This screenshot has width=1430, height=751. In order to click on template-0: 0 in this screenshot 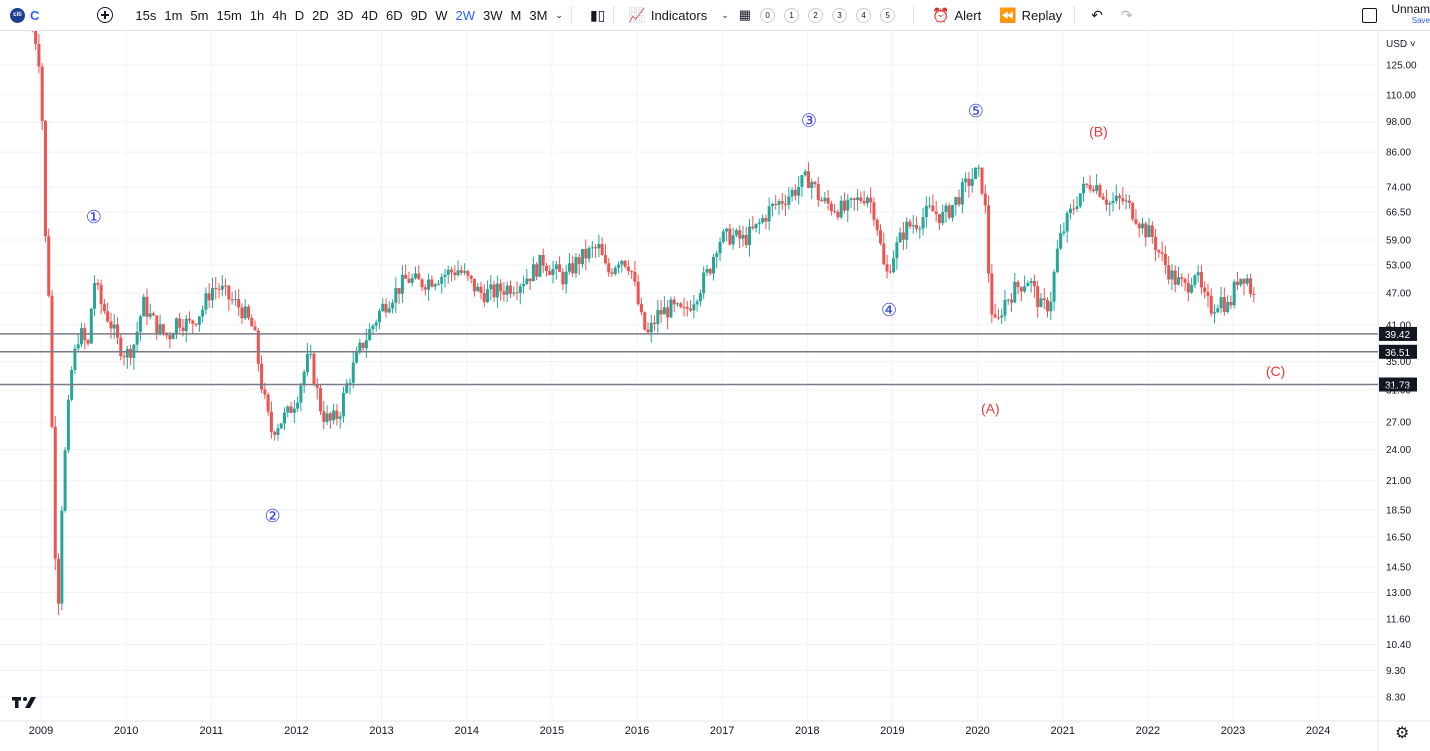, I will do `click(768, 15)`.